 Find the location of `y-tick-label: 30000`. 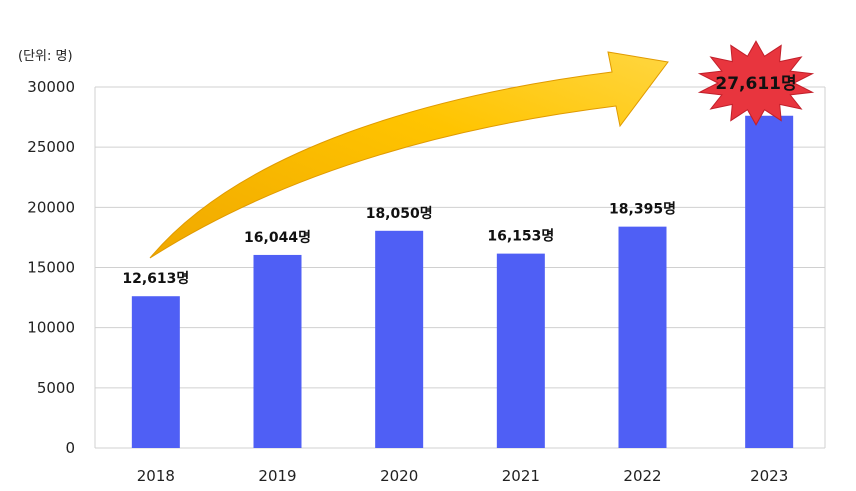

y-tick-label: 30000 is located at coordinates (51, 87).